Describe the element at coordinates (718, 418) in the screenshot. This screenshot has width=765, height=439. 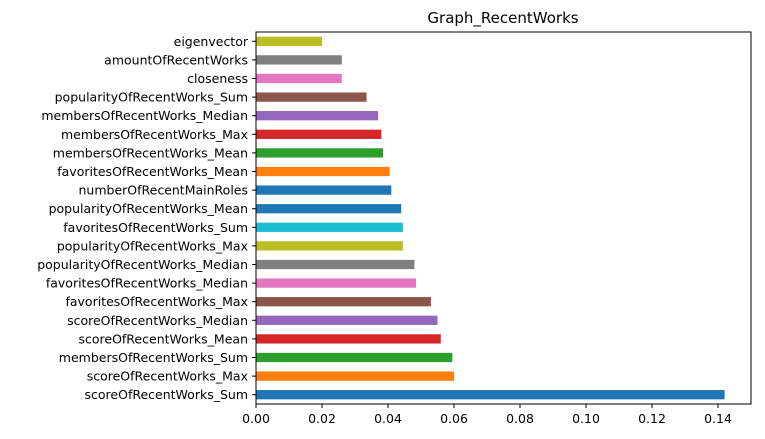
I see `x-tick-label: 0.14` at that location.